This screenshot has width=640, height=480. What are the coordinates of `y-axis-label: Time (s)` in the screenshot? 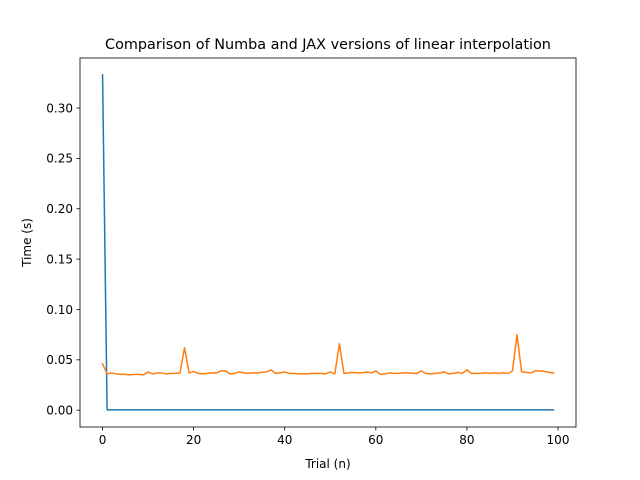 It's located at (27, 243).